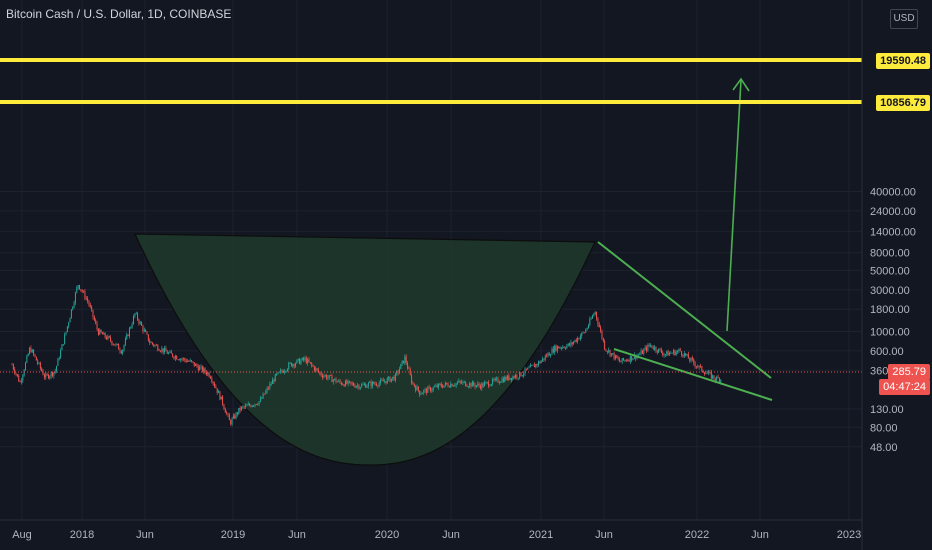 This screenshot has height=550, width=932. I want to click on price-axis-label: 3000.00, so click(890, 291).